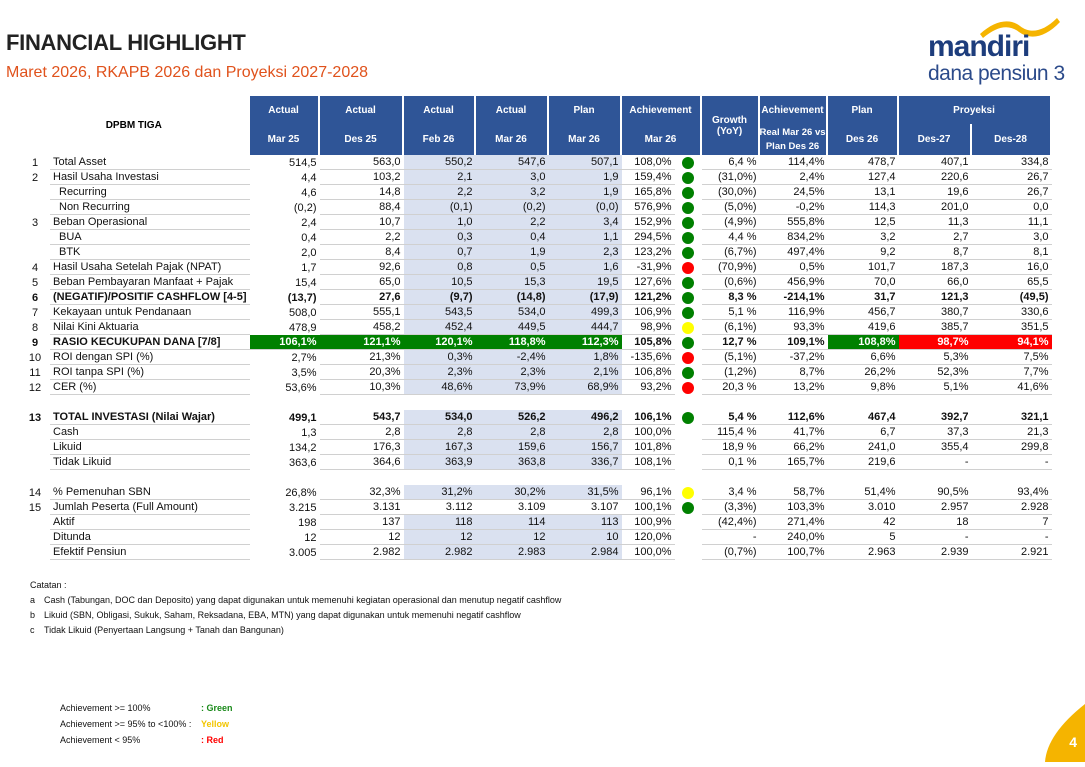  I want to click on cell-value: 334,8, so click(1011, 162).